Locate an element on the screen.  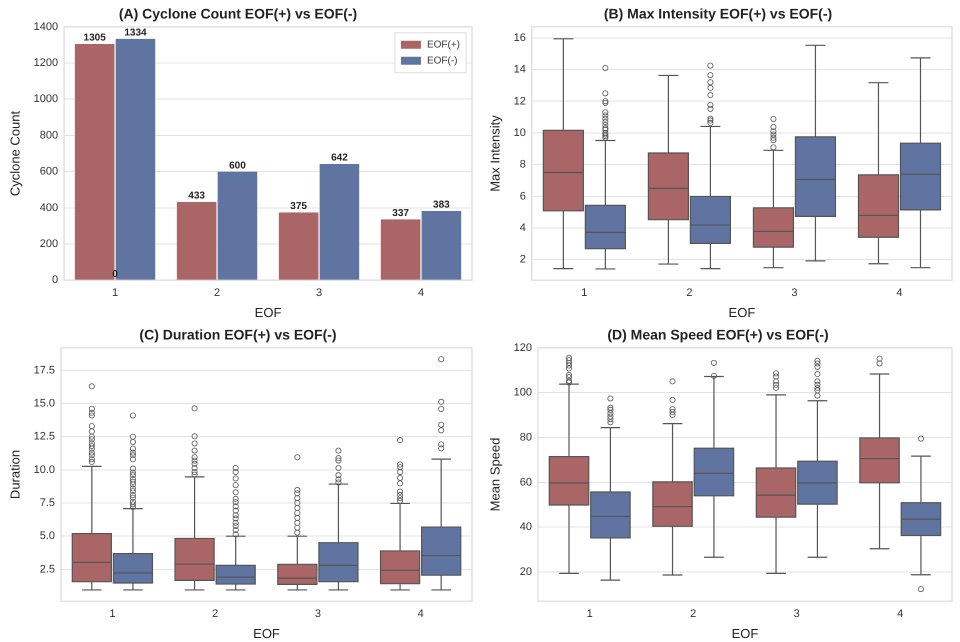
y-tick-label: 10.0 is located at coordinates (45, 470).